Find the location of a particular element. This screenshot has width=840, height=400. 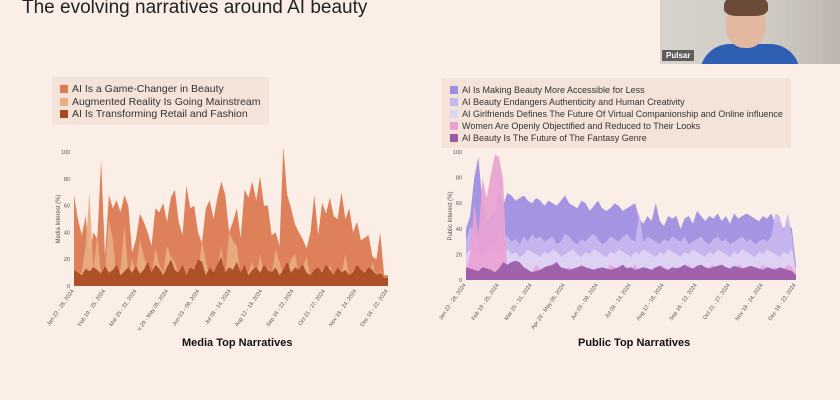

y-axis-label: Media Interest (%) is located at coordinates (59, 218).